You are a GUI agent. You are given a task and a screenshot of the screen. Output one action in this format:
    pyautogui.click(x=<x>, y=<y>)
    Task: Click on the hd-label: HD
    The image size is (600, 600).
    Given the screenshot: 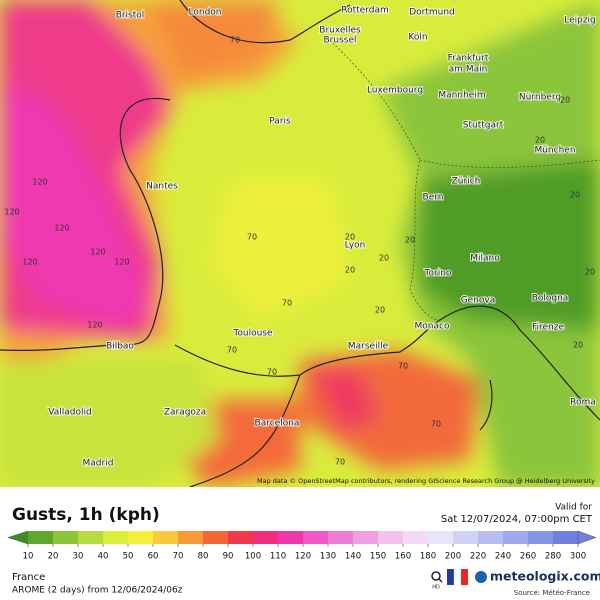 What is the action you would take?
    pyautogui.click(x=436, y=588)
    